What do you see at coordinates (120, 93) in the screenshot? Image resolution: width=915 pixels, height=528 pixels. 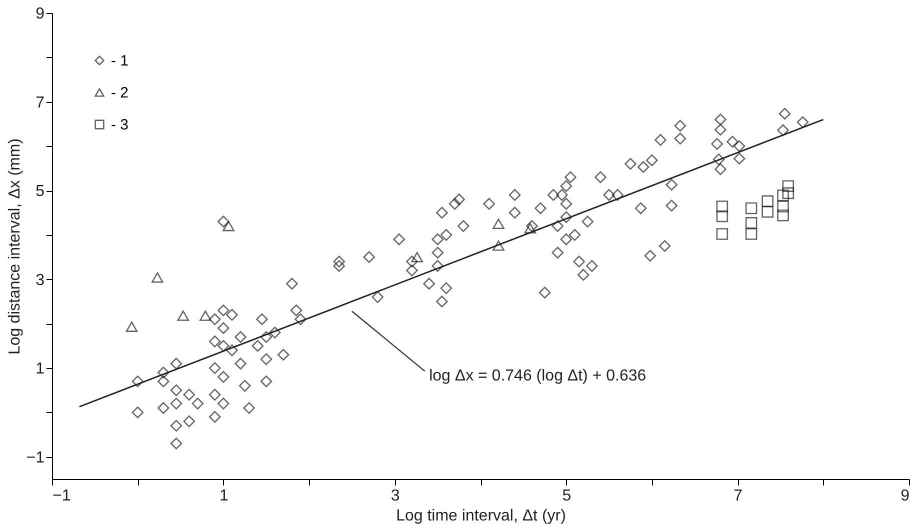 I see `legend-label: - 2` at bounding box center [120, 93].